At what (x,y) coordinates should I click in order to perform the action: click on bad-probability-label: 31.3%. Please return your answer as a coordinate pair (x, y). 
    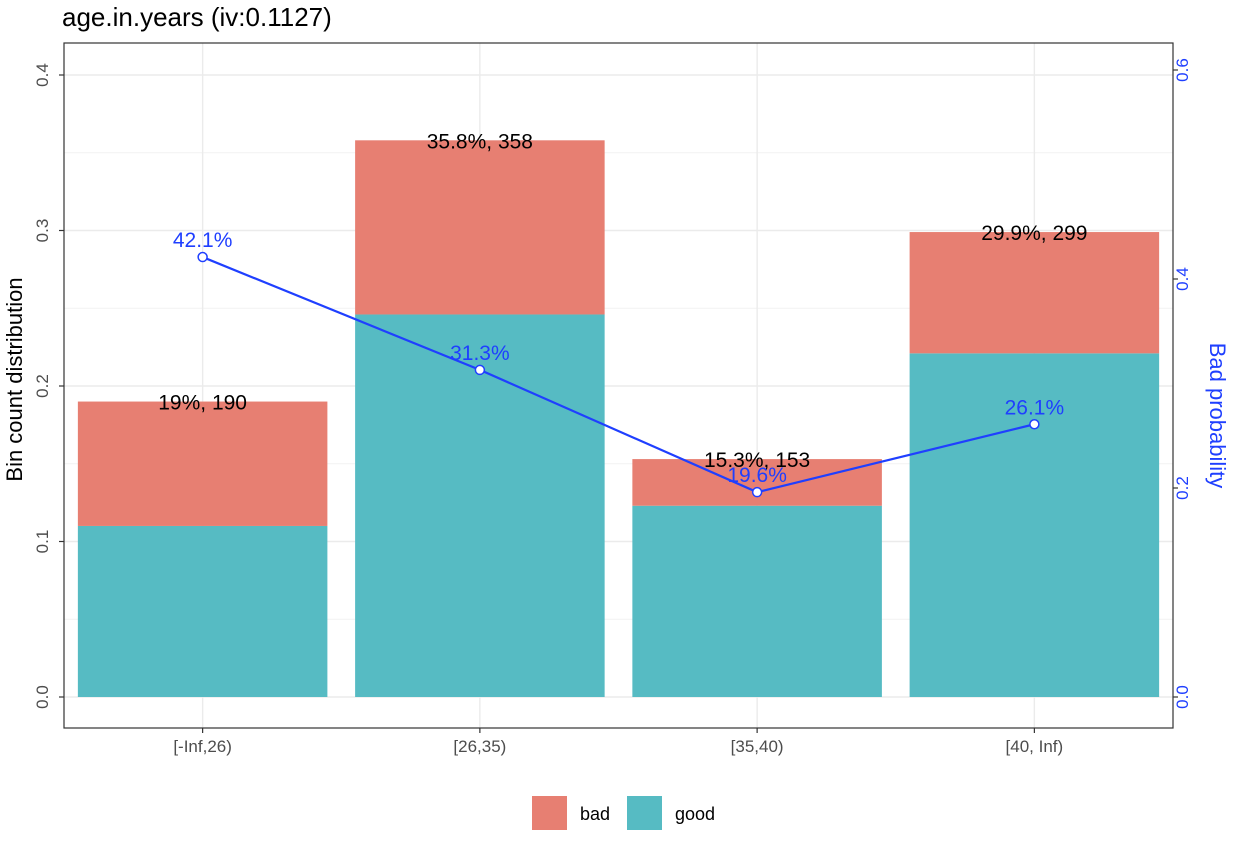
    Looking at the image, I should click on (480, 353).